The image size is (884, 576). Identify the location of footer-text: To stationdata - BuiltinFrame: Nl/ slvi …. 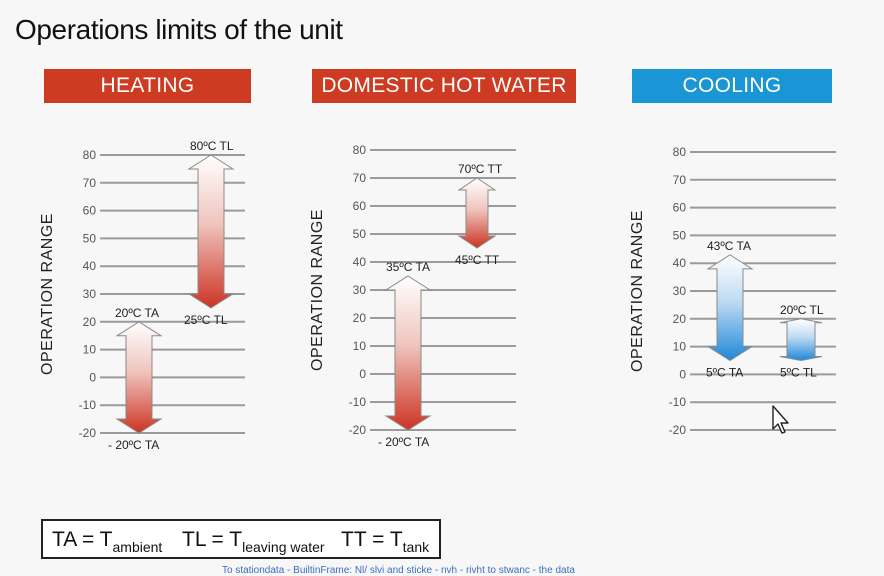
(398, 570).